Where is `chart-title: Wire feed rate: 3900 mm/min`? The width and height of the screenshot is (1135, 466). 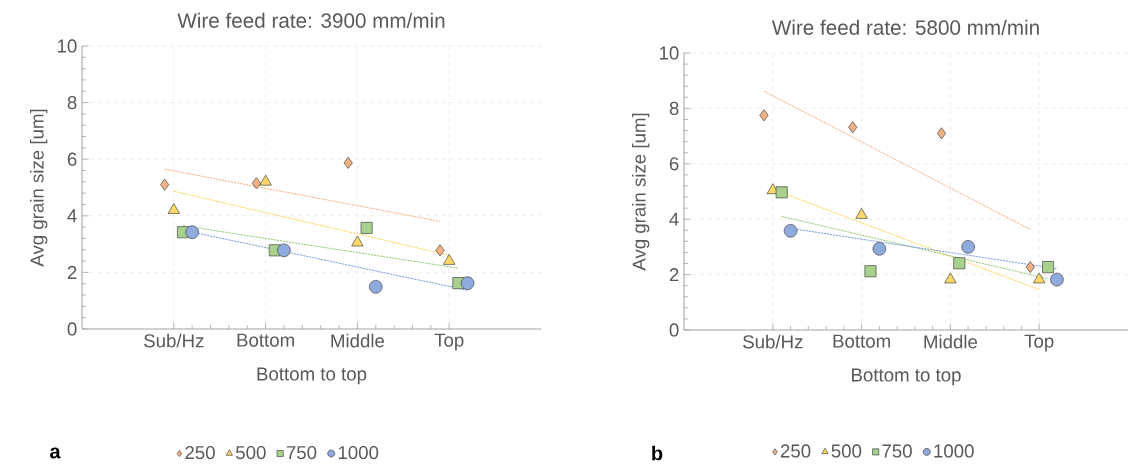 chart-title: Wire feed rate: 3900 mm/min is located at coordinates (311, 20).